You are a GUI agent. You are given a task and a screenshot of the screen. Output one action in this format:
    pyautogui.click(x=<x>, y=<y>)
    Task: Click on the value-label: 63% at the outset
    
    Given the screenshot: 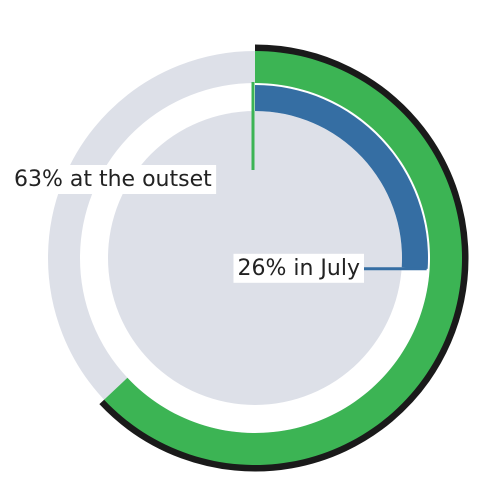 What is the action you would take?
    pyautogui.click(x=113, y=179)
    